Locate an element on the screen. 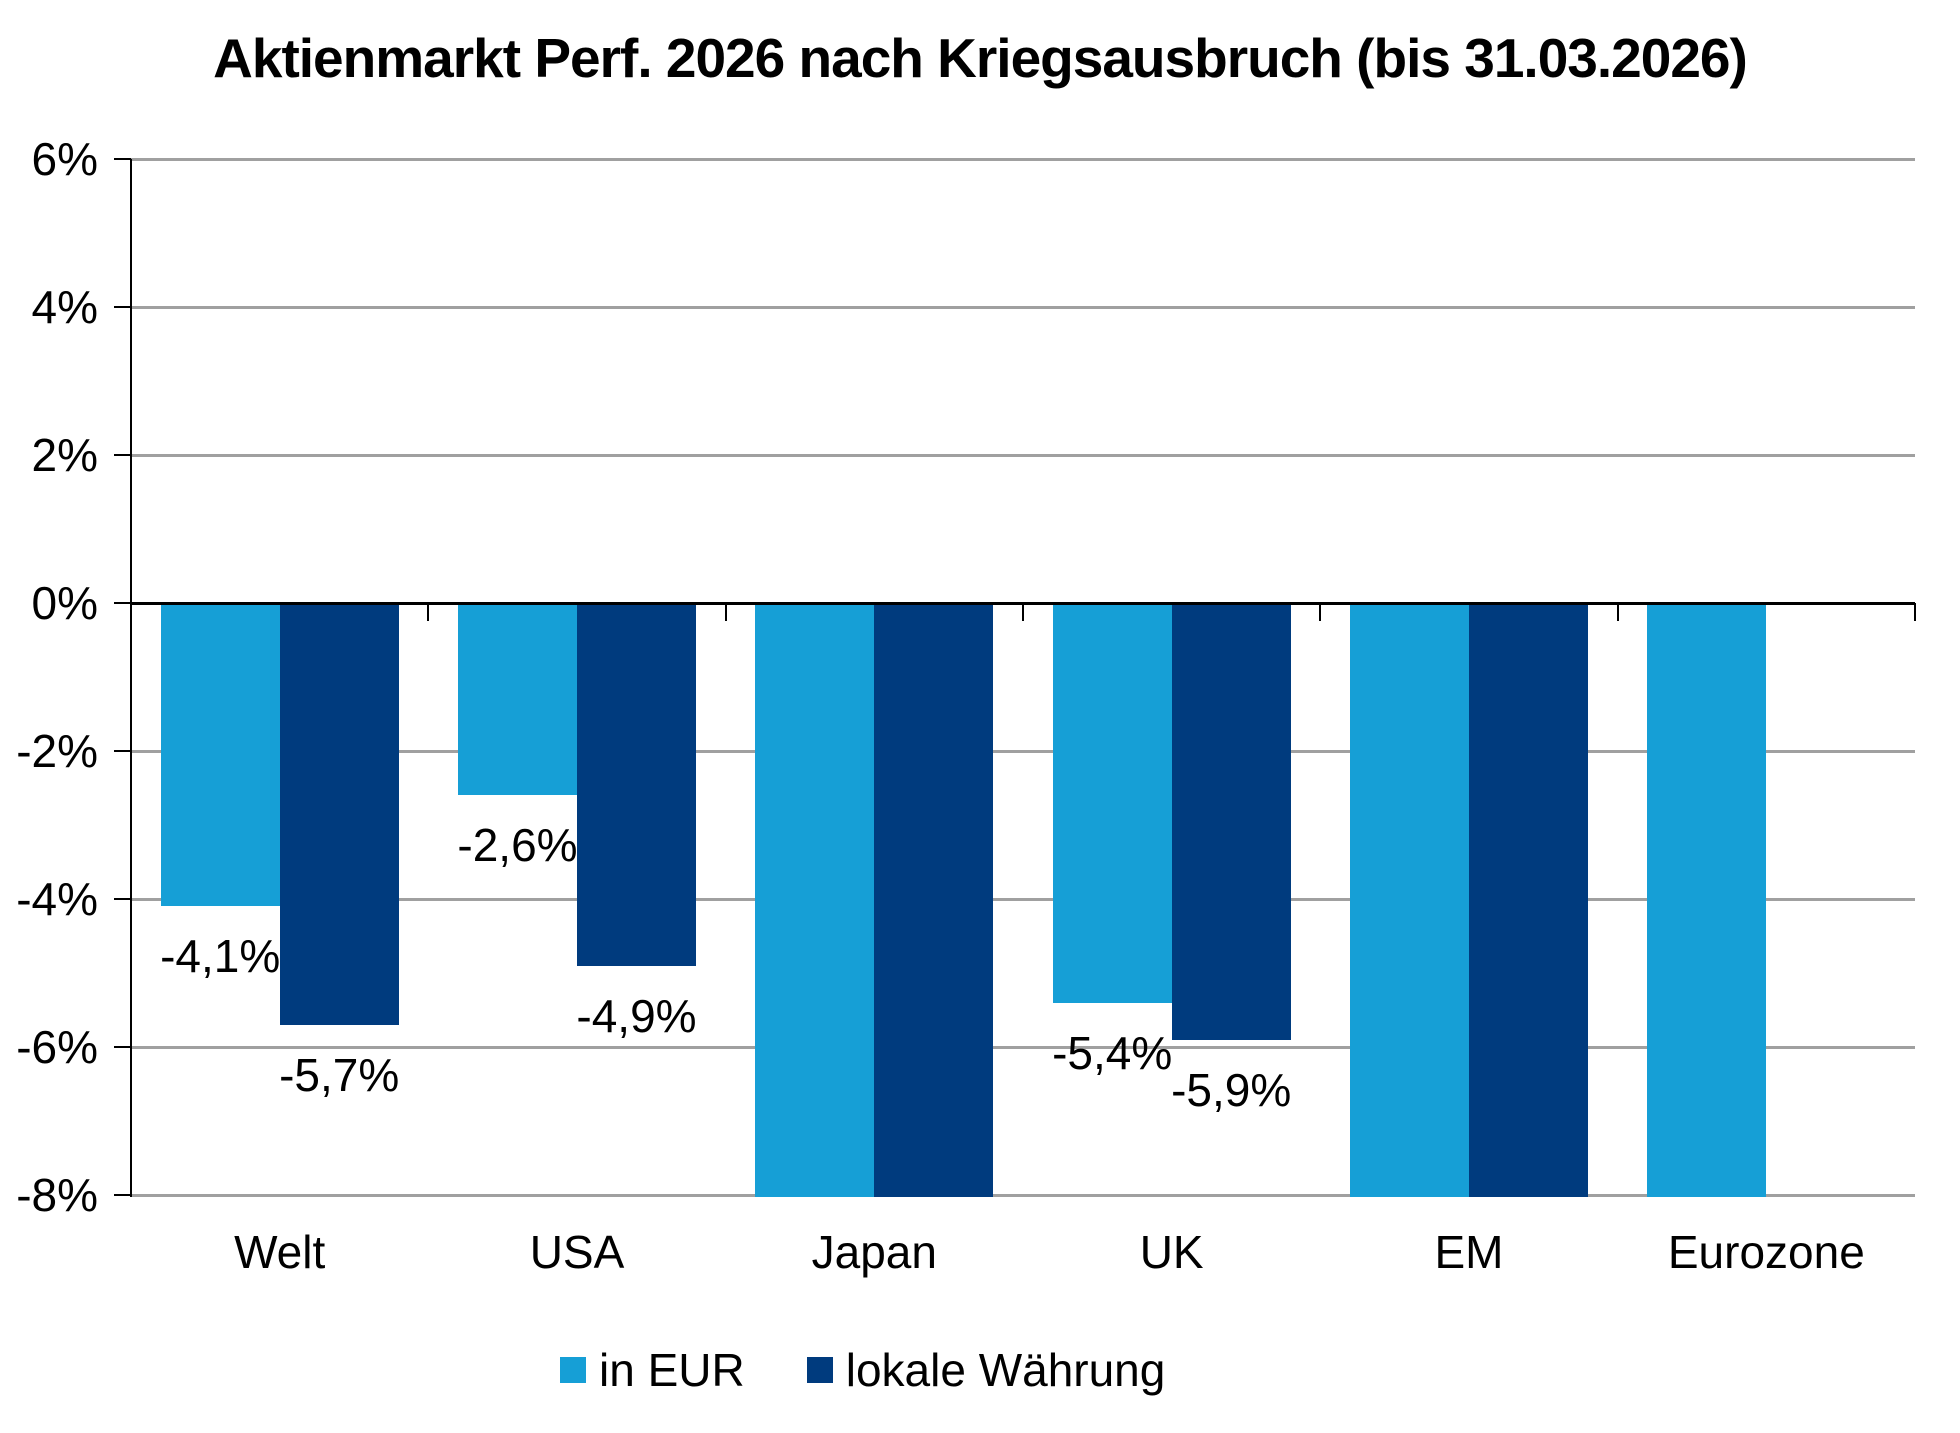  bar-Japan-lokale Währung is located at coordinates (934, 900).